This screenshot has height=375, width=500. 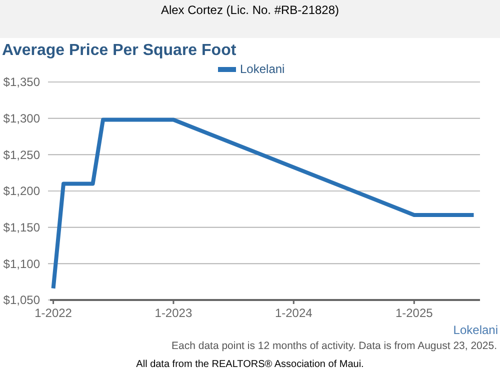 What do you see at coordinates (334, 346) in the screenshot?
I see `text: Each data point is 12 months of activity. Data is from August 23, 2025.` at bounding box center [334, 346].